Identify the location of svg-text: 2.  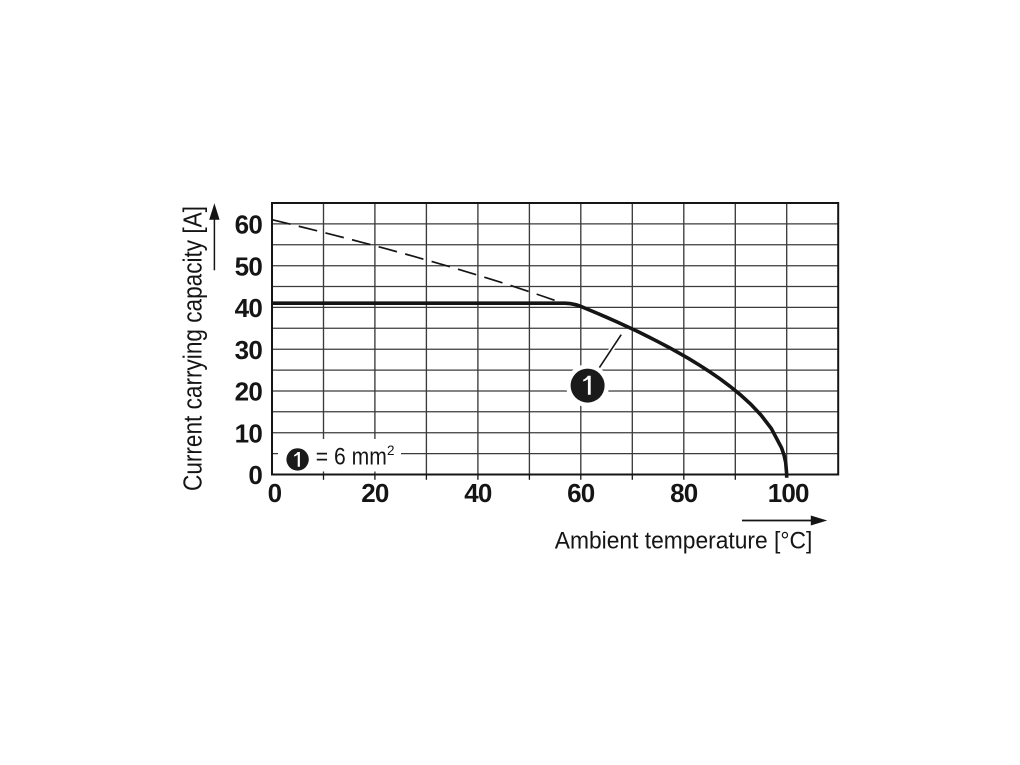
(391, 450).